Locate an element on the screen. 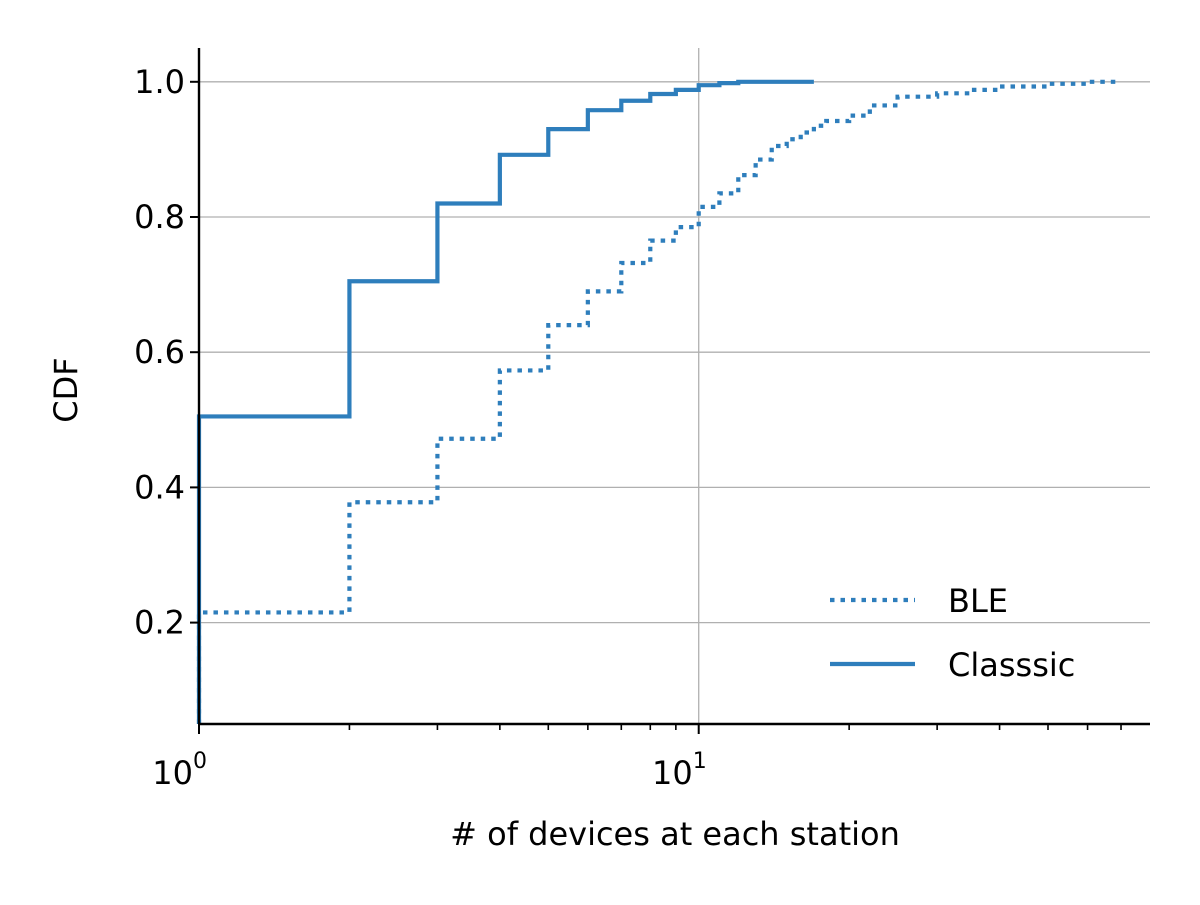 The width and height of the screenshot is (1200, 905). x-tick-label-exponent: 1 is located at coordinates (700, 761).